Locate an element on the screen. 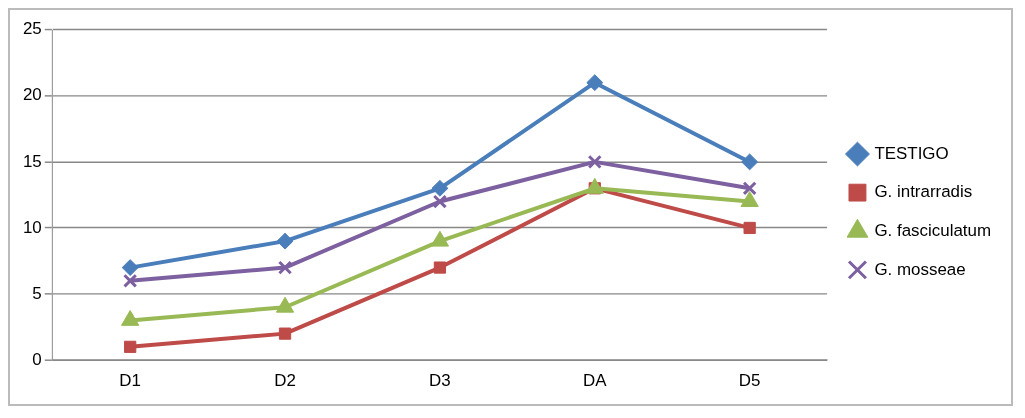 This screenshot has width=1025, height=418. y-tick-label: 5 is located at coordinates (37, 293).